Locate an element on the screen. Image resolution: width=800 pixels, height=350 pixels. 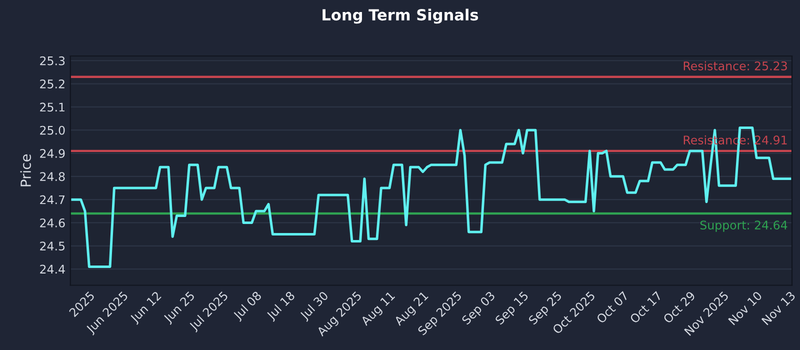
chart-title: Long Term Signals is located at coordinates (400, 16).